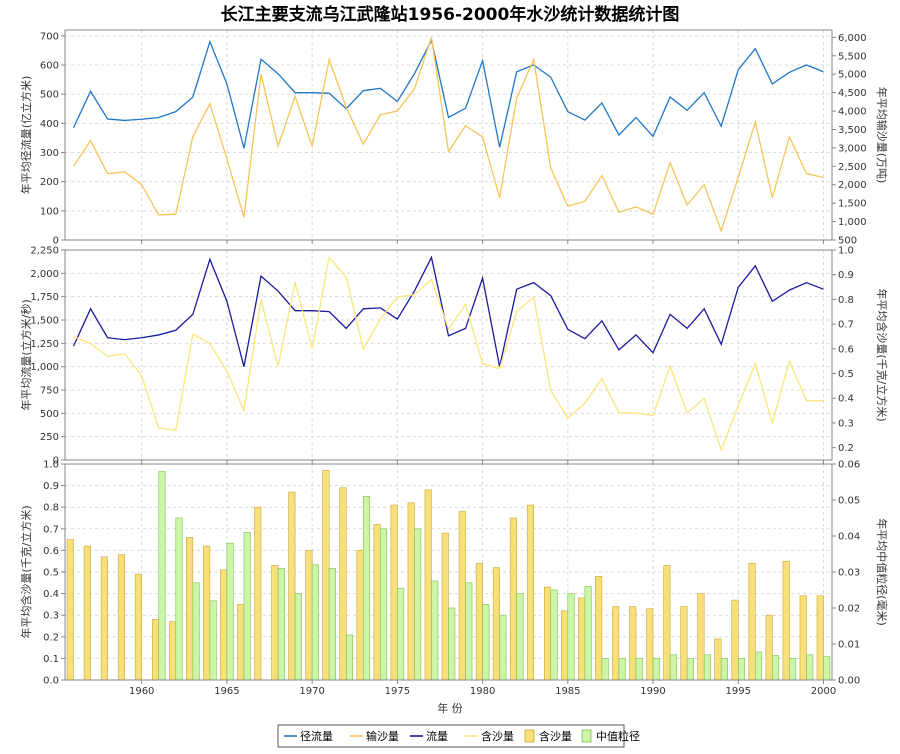 The height and width of the screenshot is (754, 900). I want to click on left-tick-label: 2,250, so click(44, 251).